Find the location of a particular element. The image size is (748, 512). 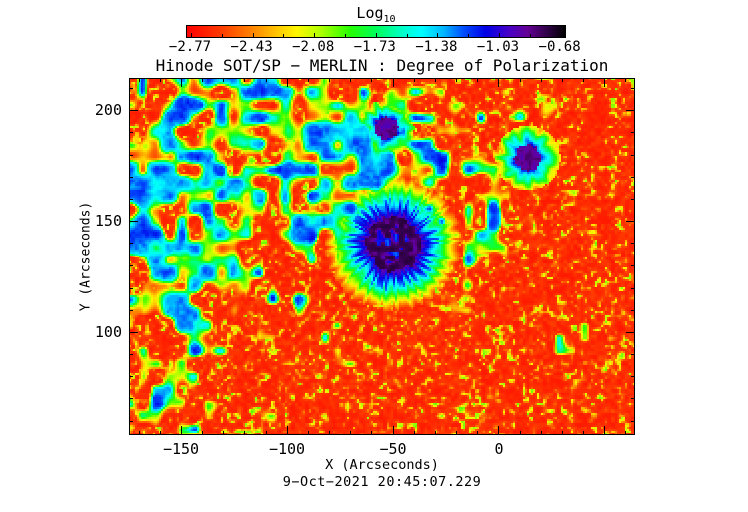

colorbar-title-subscript: 10 is located at coordinates (389, 19).